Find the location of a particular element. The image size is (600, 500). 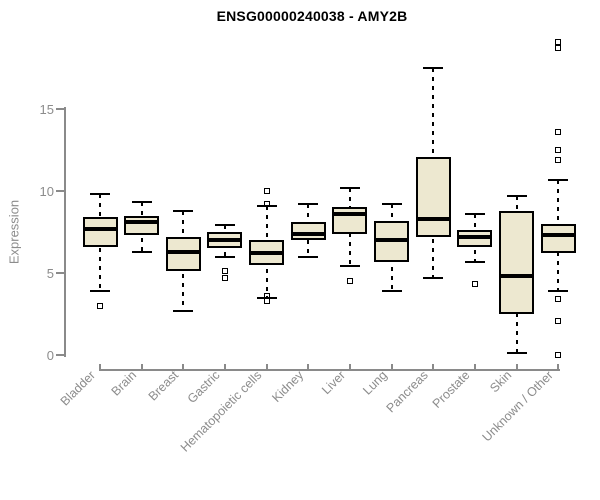

x-category-label: Breast is located at coordinates (163, 386).